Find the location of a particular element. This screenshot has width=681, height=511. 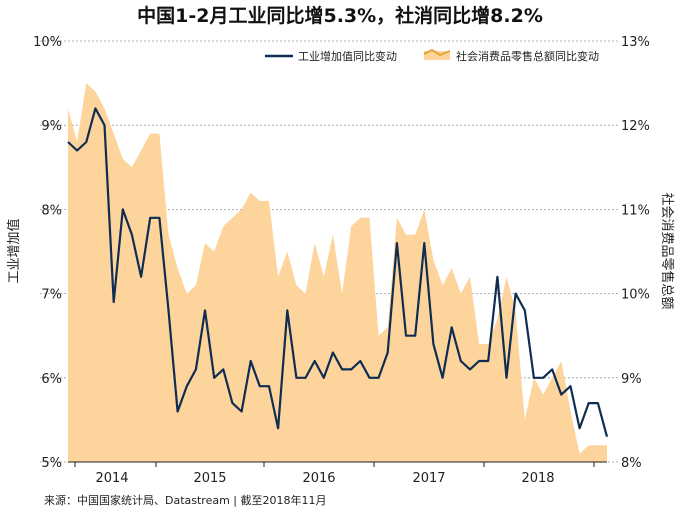

y-left-tick-label: 5% is located at coordinates (51, 463).